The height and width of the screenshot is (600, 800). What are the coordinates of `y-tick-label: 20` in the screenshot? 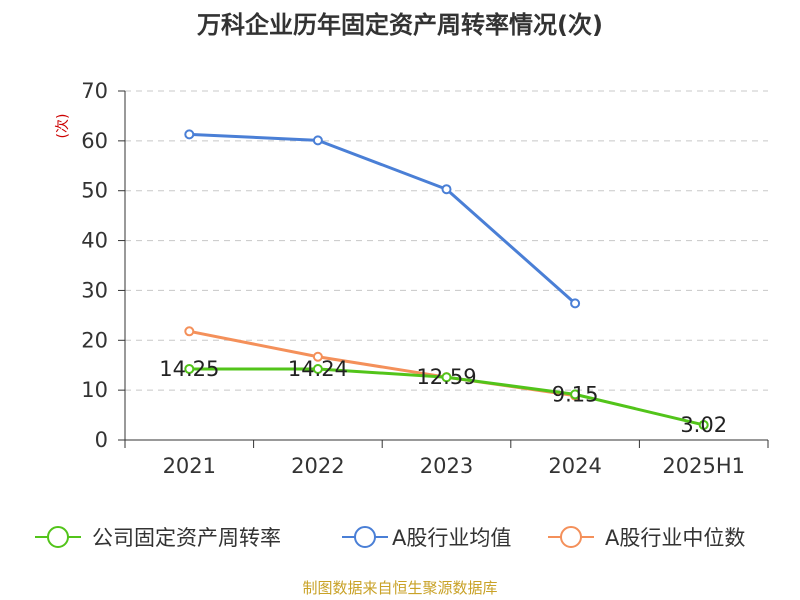 It's located at (94, 340).